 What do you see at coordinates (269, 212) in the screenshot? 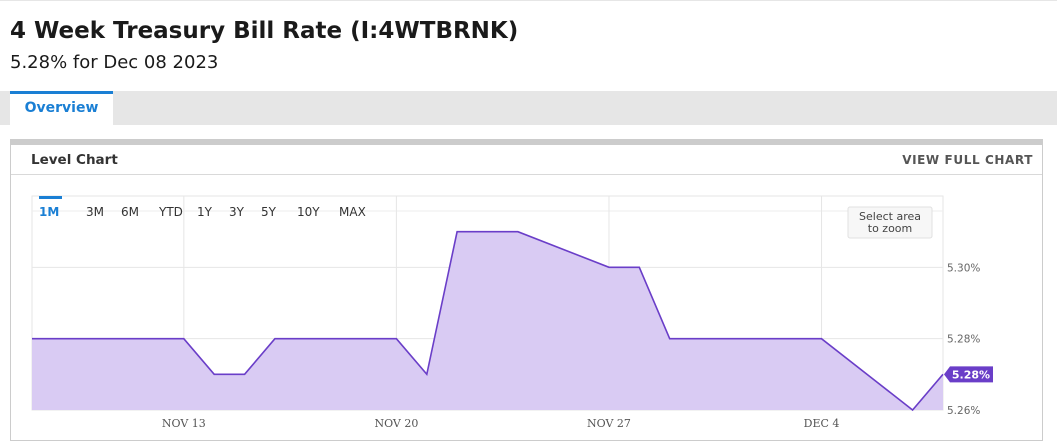
I see `range-button-5y: 5Y` at bounding box center [269, 212].